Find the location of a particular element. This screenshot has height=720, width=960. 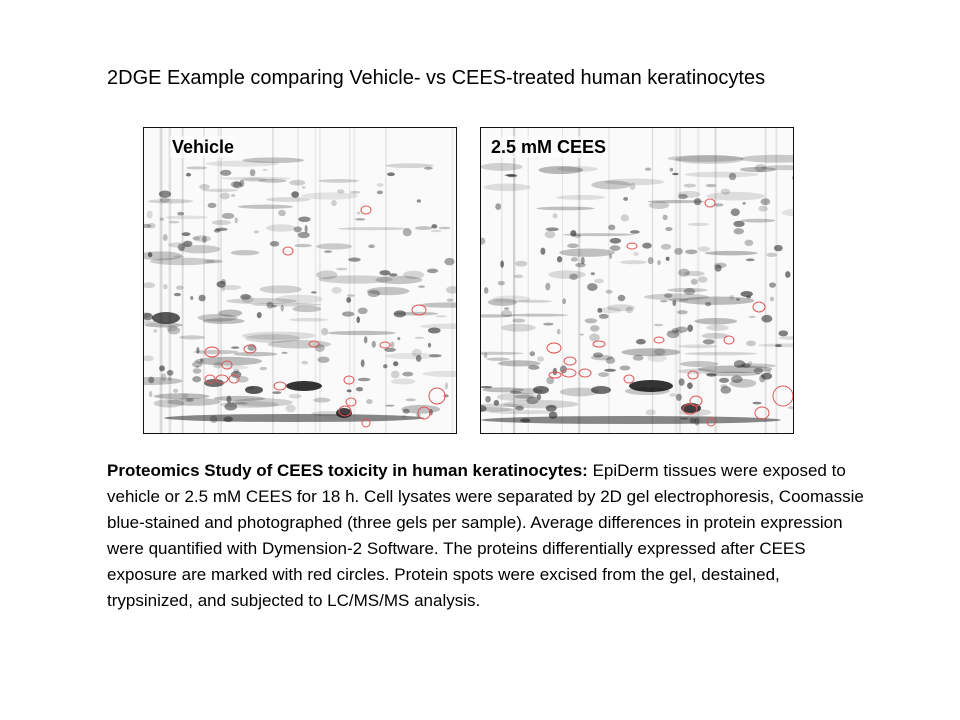

gel-image-vehicle is located at coordinates (300, 280).